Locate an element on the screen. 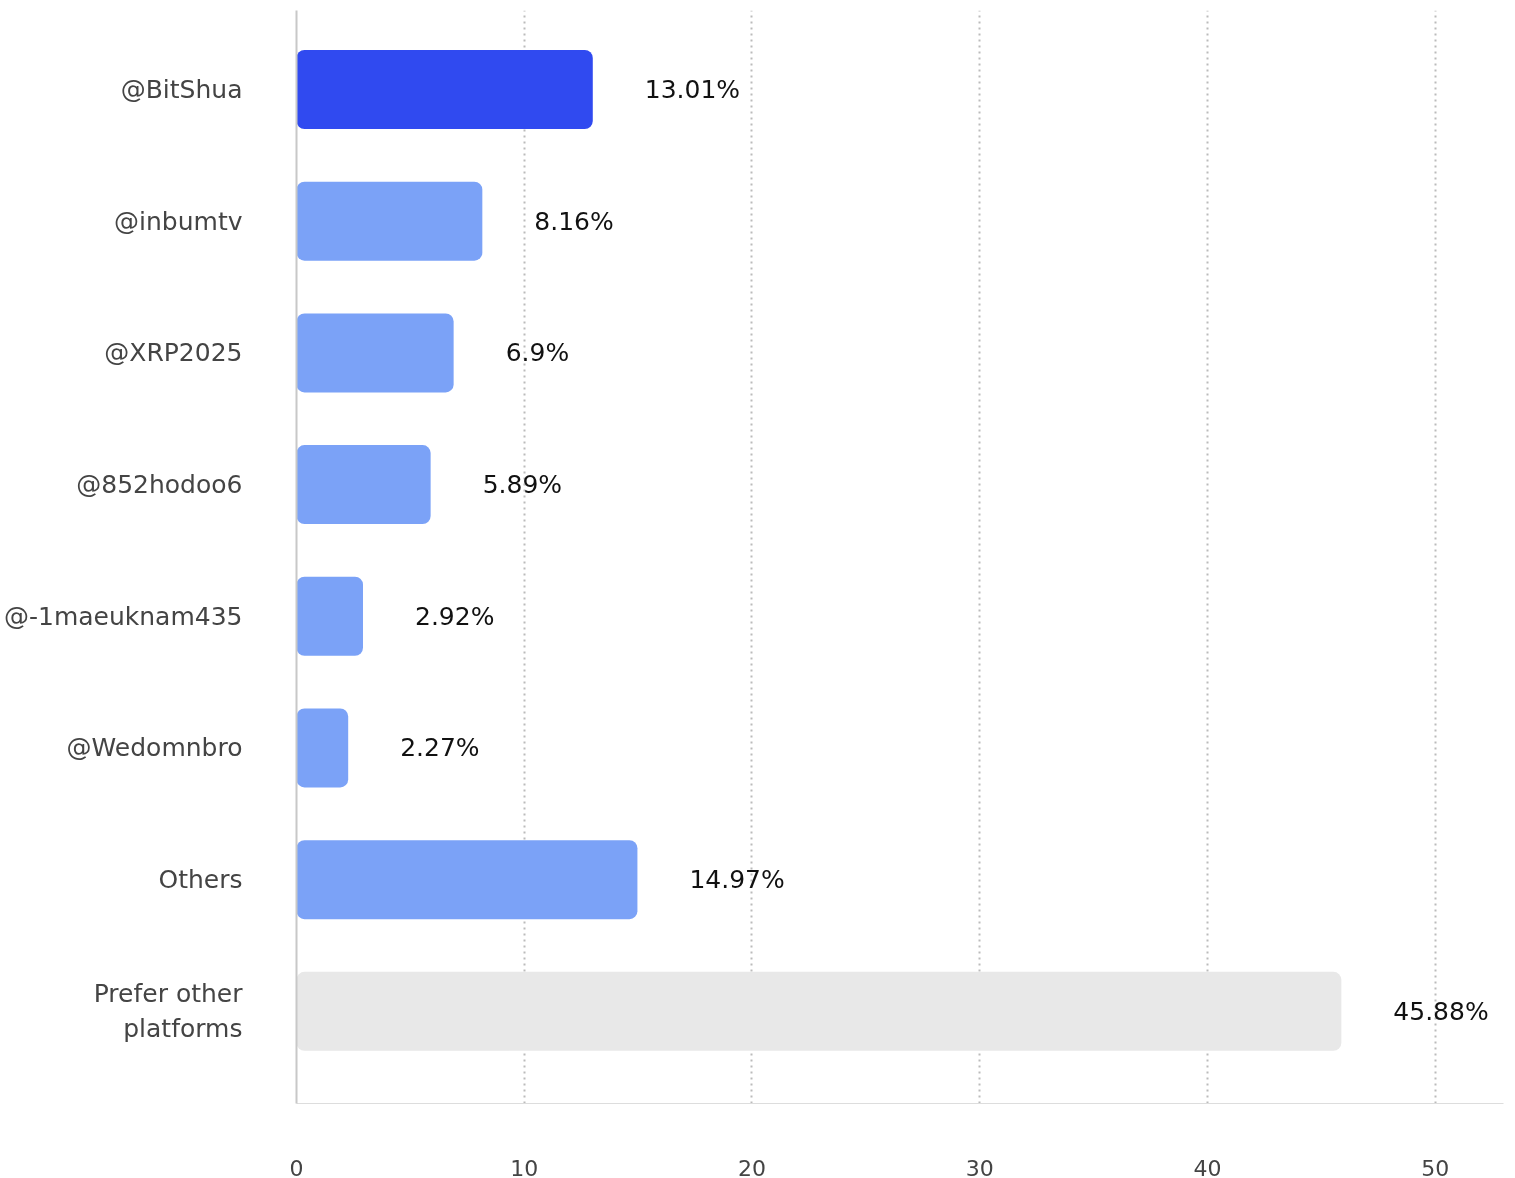 The image size is (1515, 1178). data-label: 45.88% is located at coordinates (1441, 1011).